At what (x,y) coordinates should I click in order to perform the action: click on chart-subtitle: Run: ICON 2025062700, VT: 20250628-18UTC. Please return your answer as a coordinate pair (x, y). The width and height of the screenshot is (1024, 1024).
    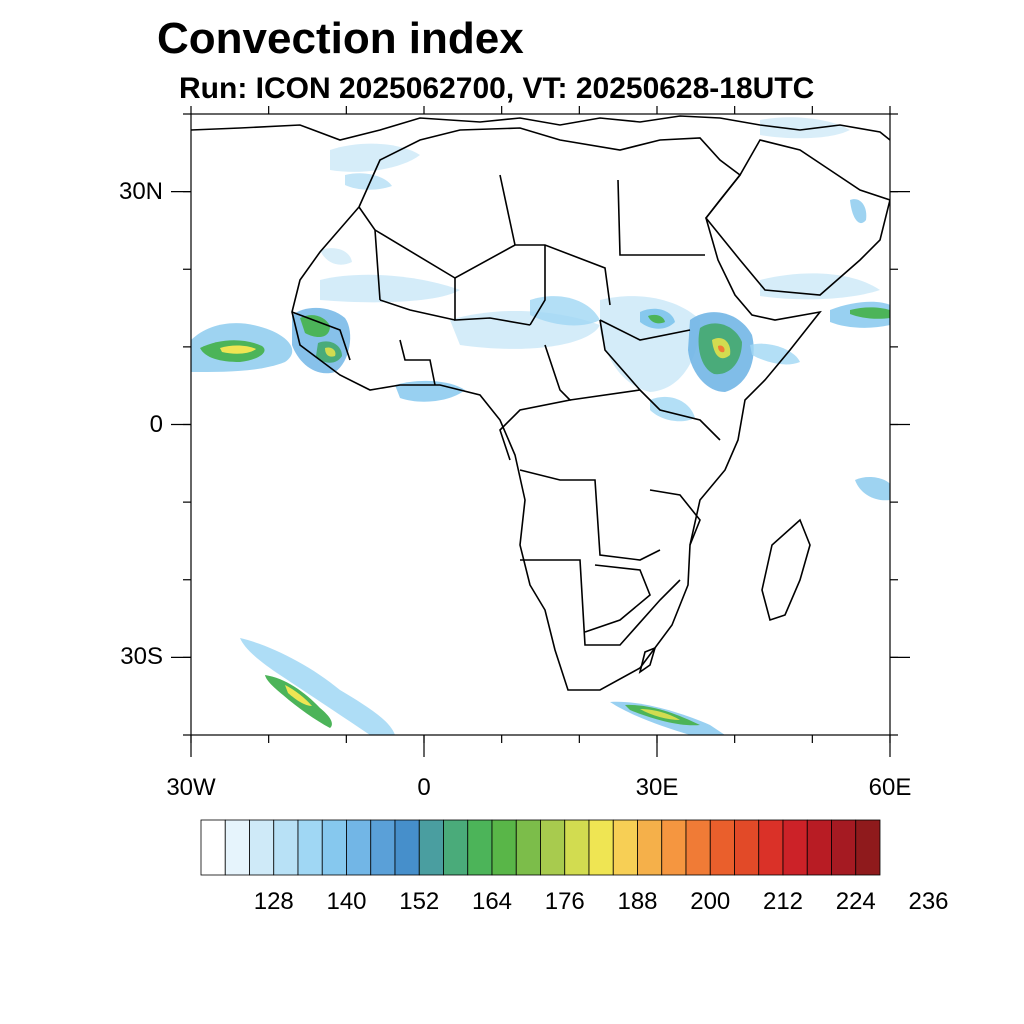
    Looking at the image, I should click on (497, 88).